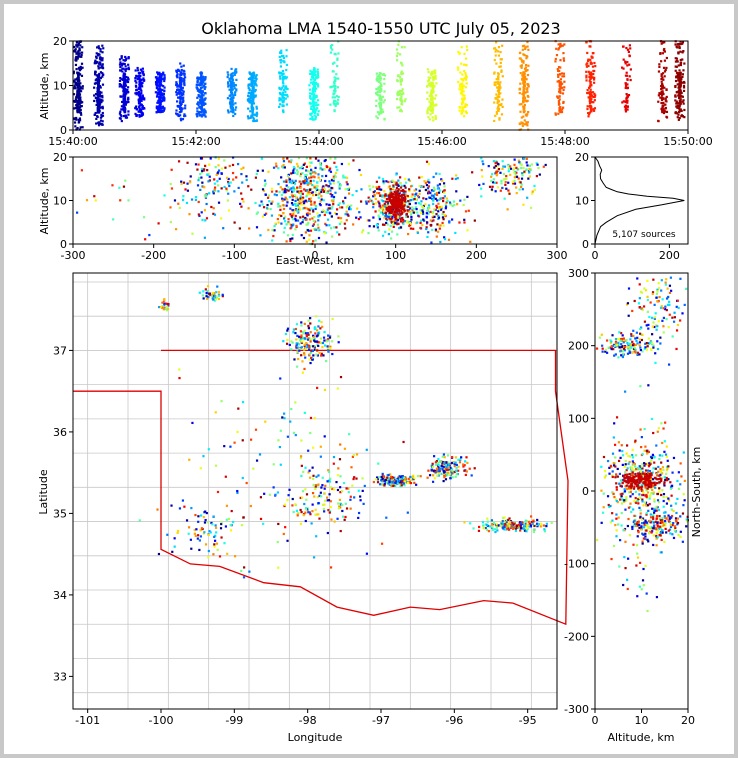 This screenshot has width=738, height=758. I want to click on time-height-xtick: 15:48:00, so click(564, 141).